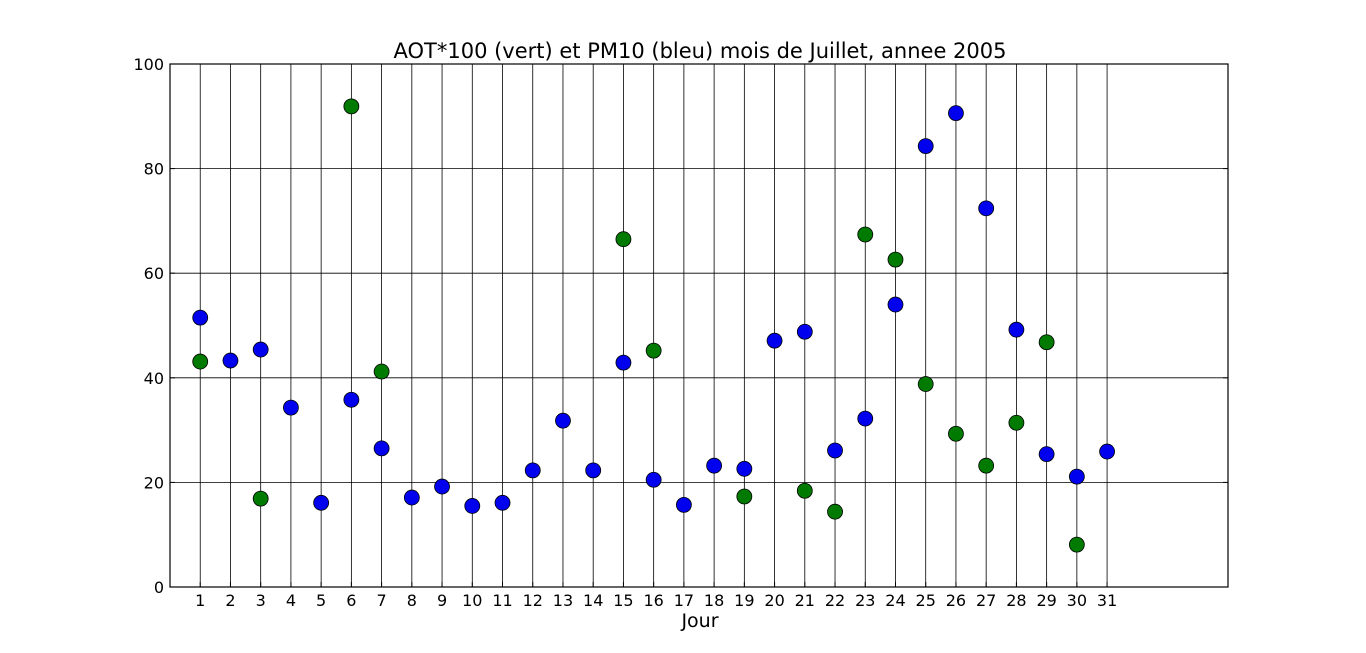 The width and height of the screenshot is (1366, 653). What do you see at coordinates (382, 600) in the screenshot?
I see `x-tick-label: 7` at bounding box center [382, 600].